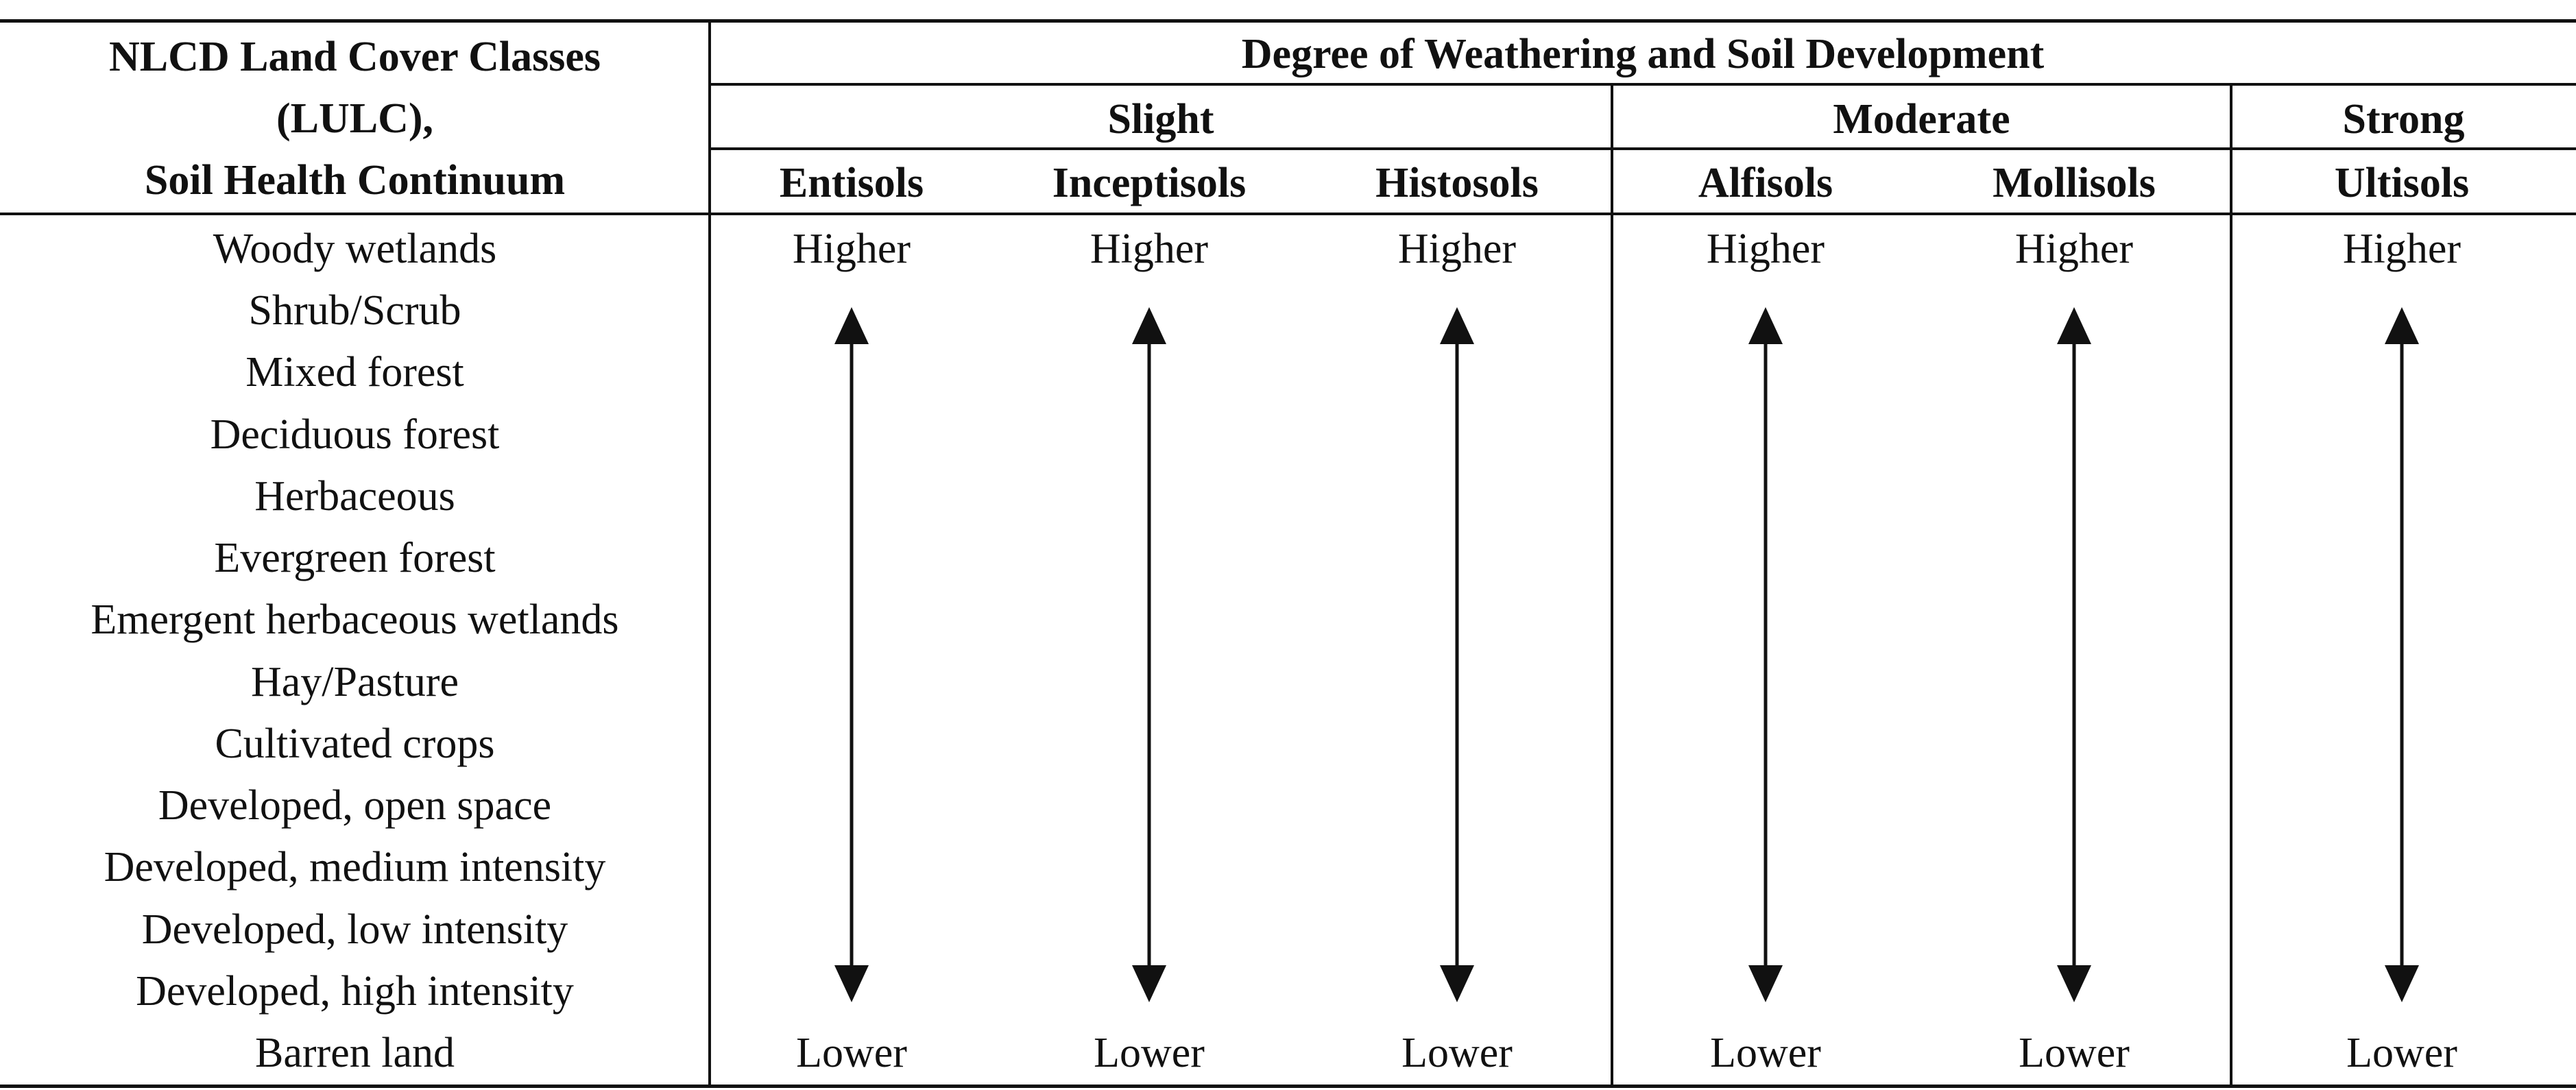 The width and height of the screenshot is (2576, 1090). Describe the element at coordinates (2074, 183) in the screenshot. I see `soil-header-mollisols: Mollisols` at that location.